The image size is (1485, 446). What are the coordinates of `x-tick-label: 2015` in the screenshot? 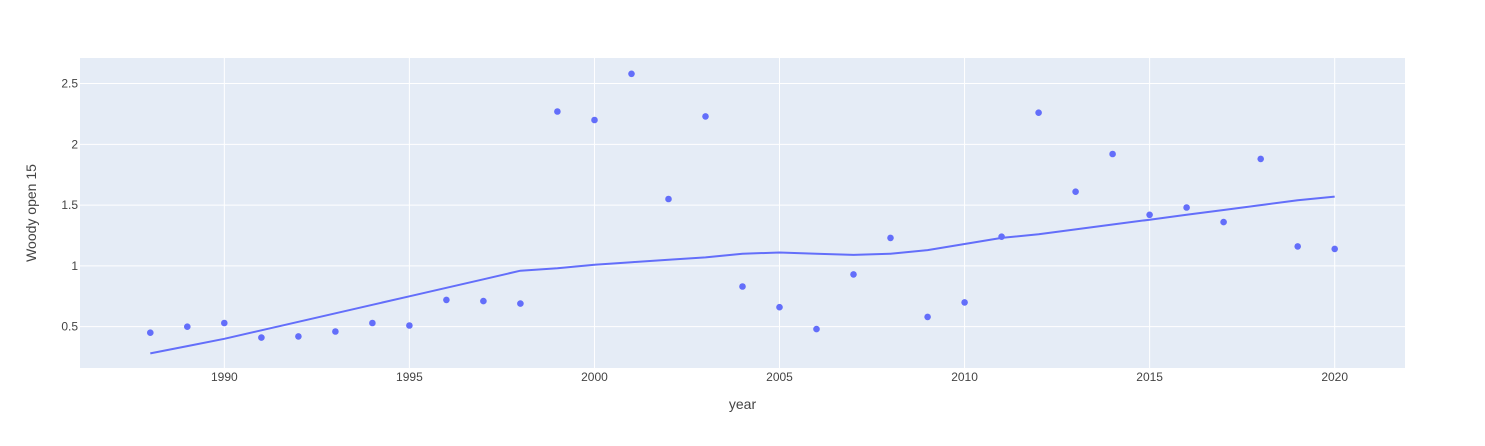 It's located at (1149, 377).